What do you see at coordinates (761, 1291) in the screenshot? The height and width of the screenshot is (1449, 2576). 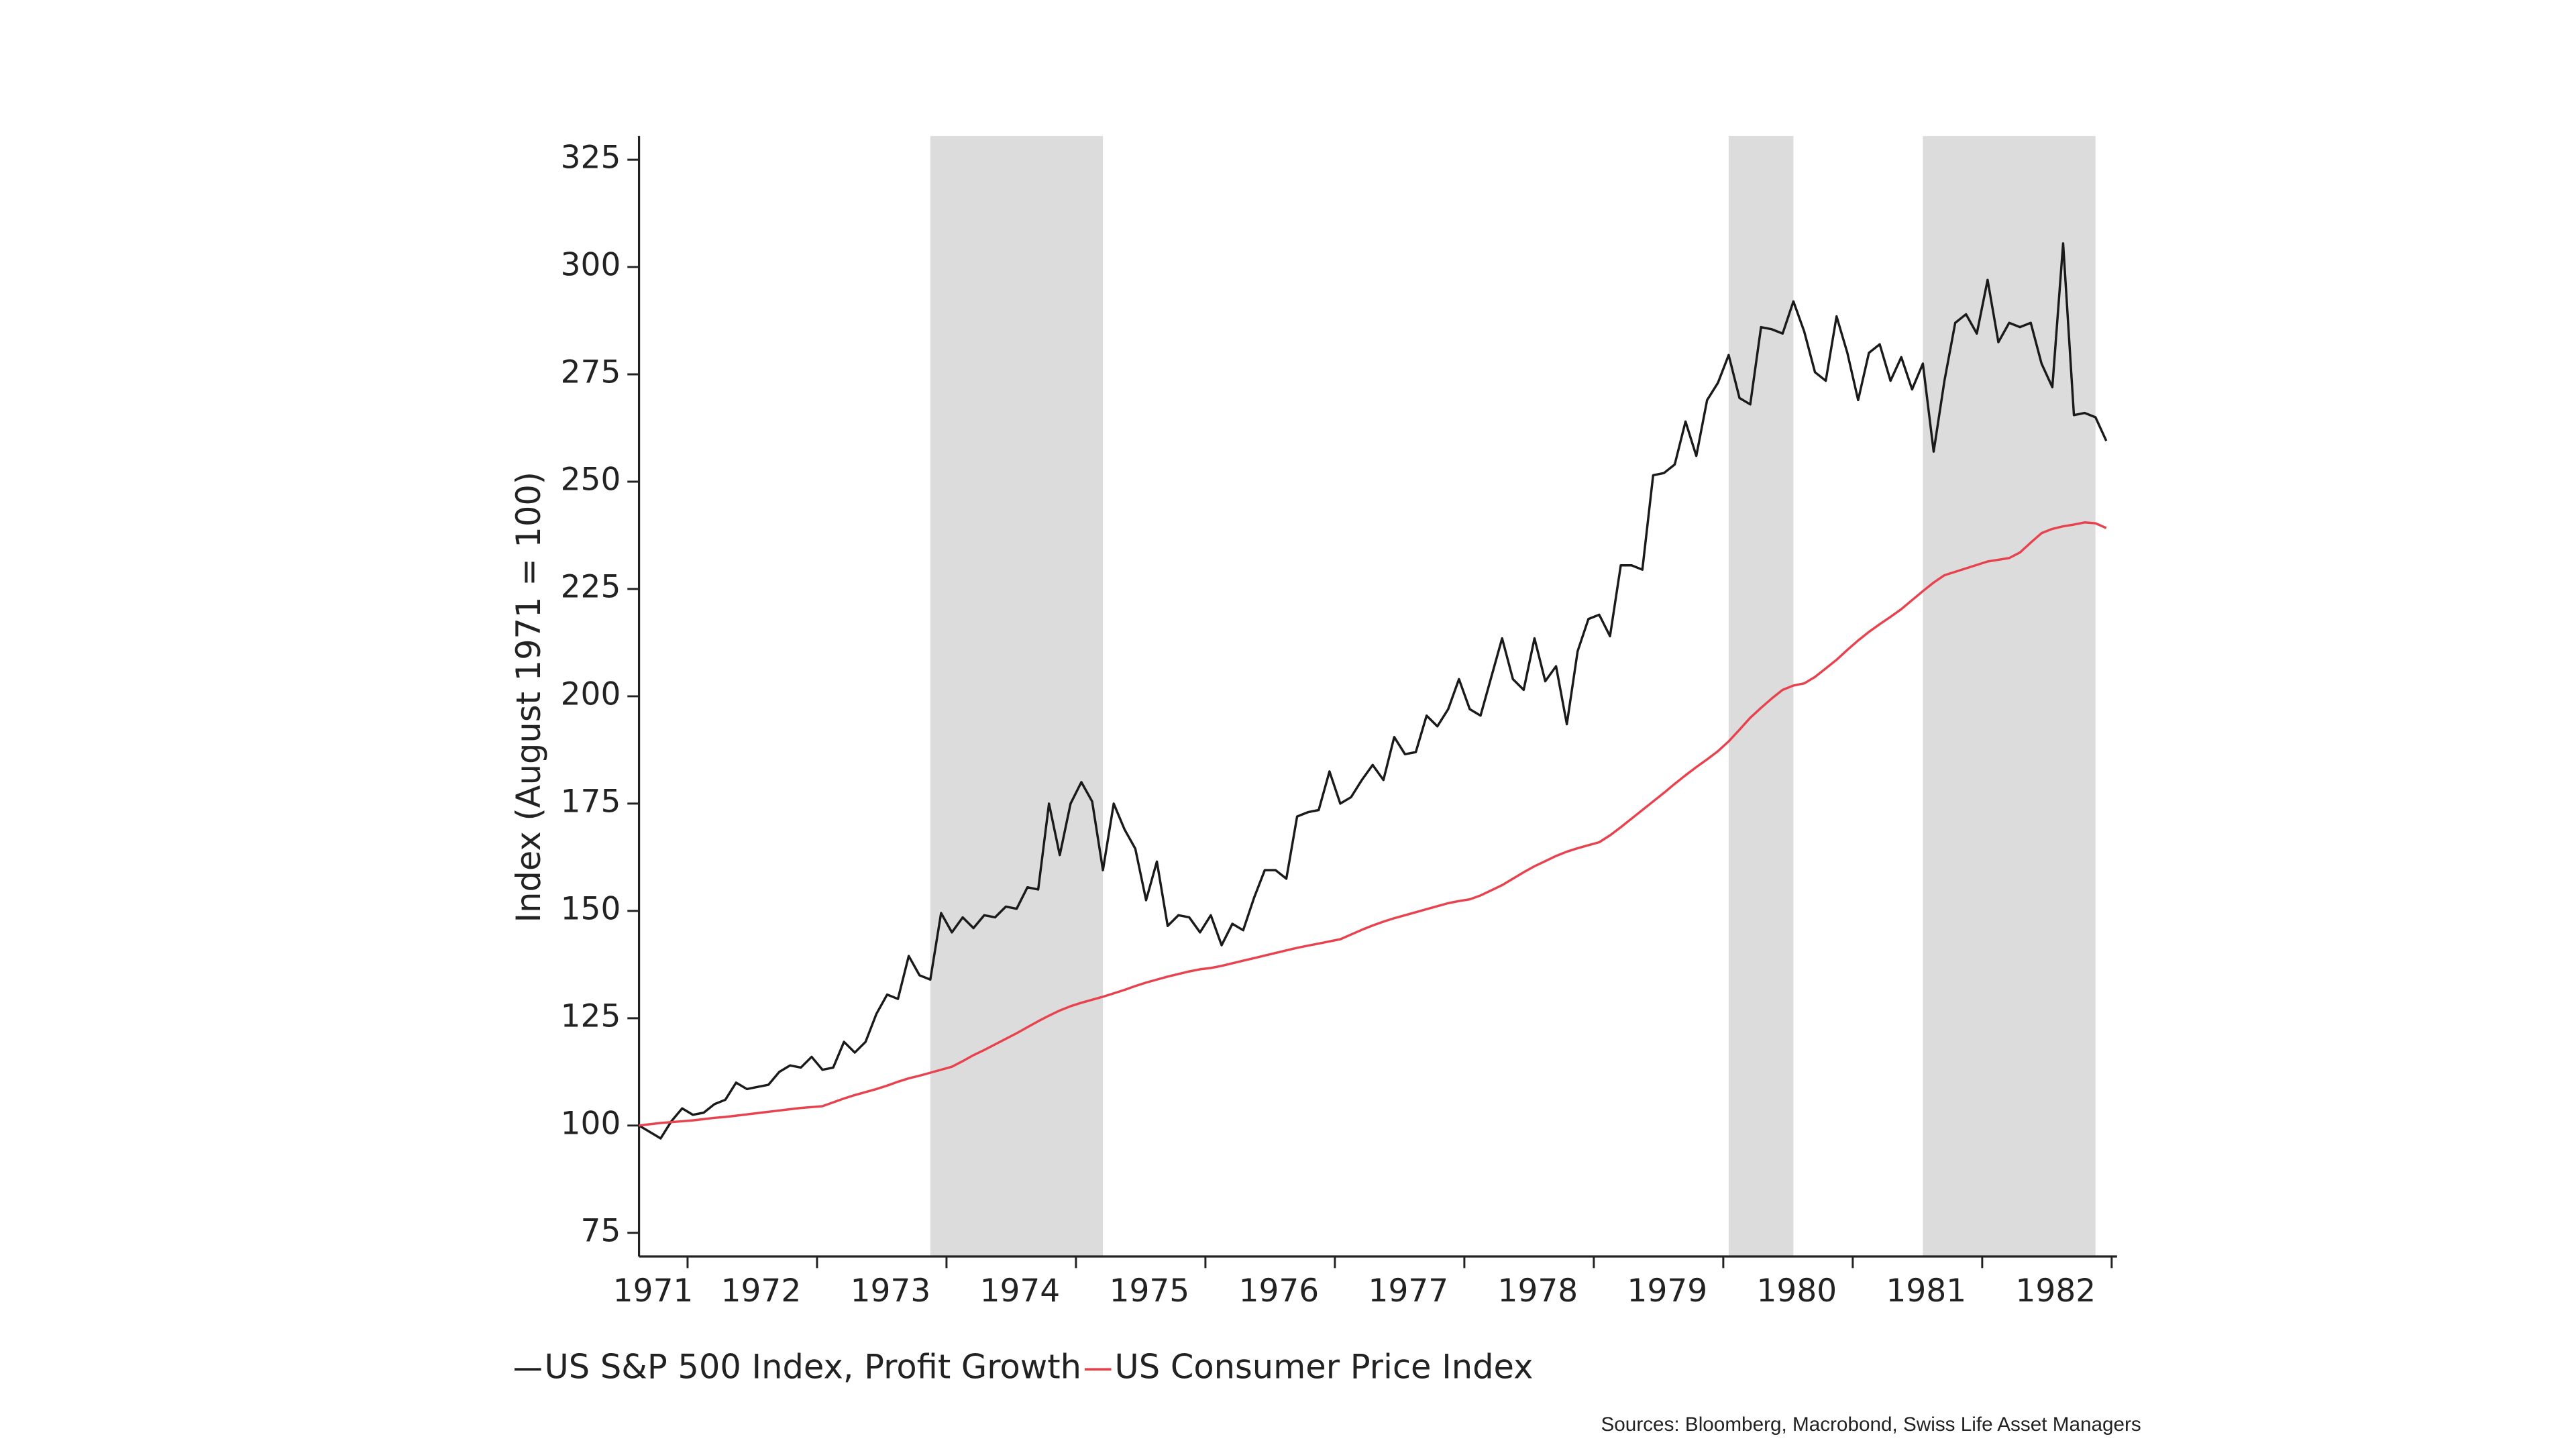 I see `x-tick-label: 1972` at bounding box center [761, 1291].